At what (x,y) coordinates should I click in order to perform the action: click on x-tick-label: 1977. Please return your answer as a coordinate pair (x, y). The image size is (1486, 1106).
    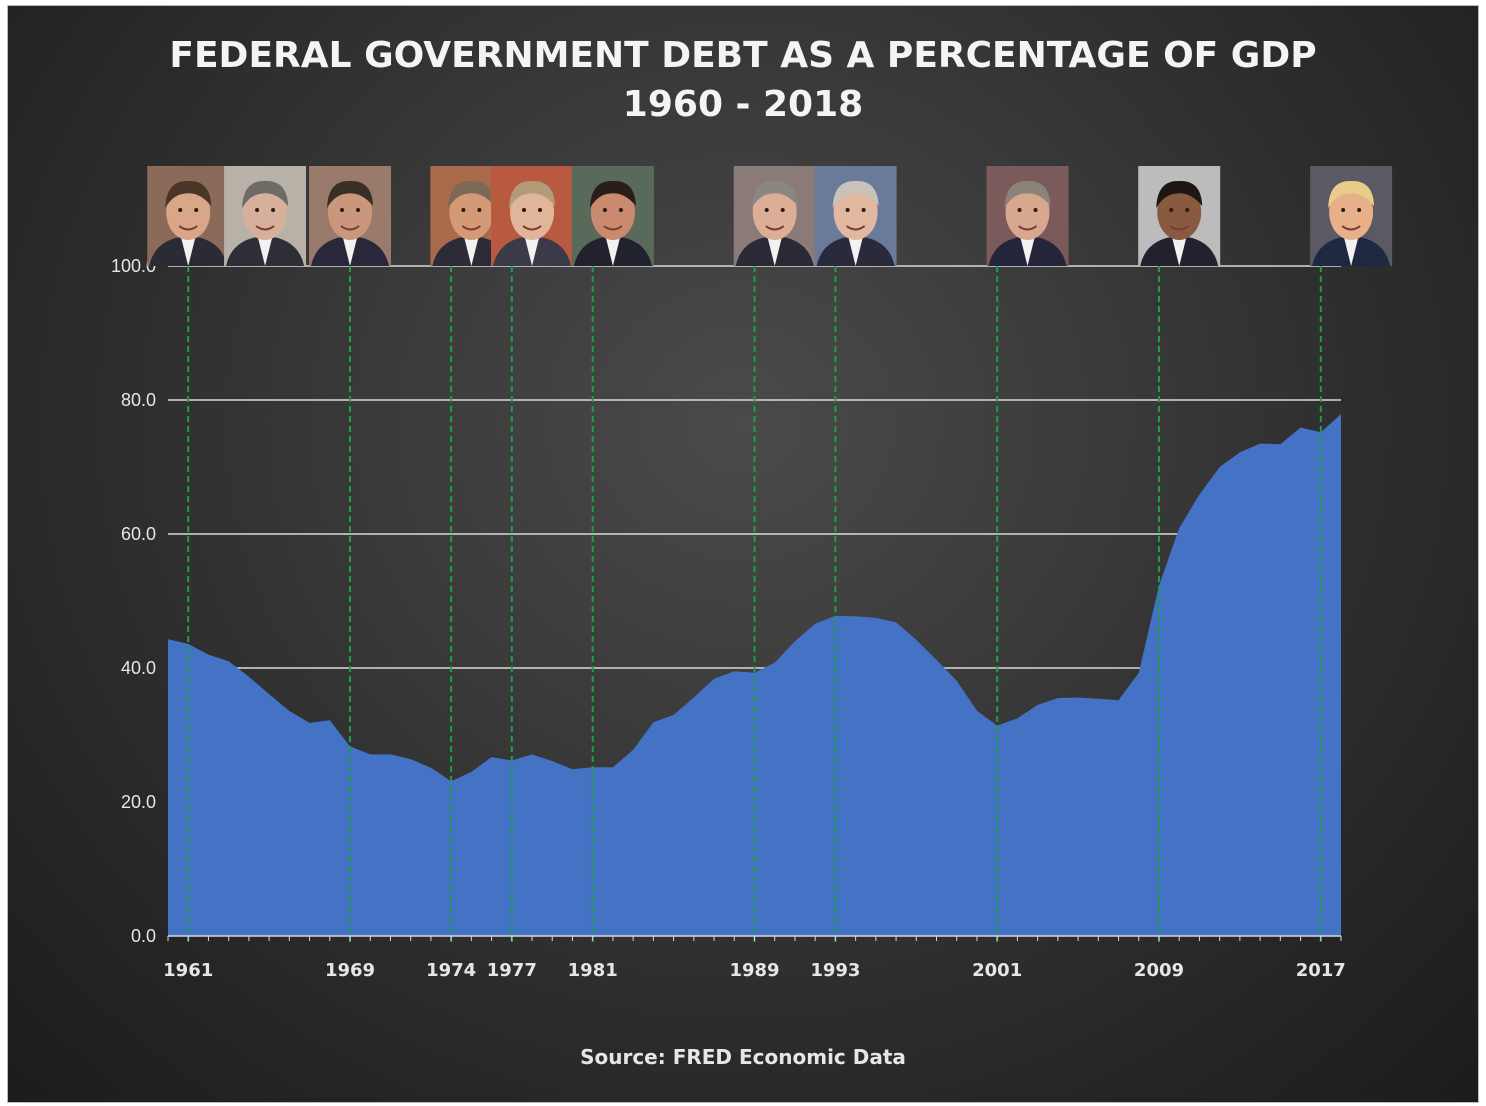
    Looking at the image, I should click on (512, 970).